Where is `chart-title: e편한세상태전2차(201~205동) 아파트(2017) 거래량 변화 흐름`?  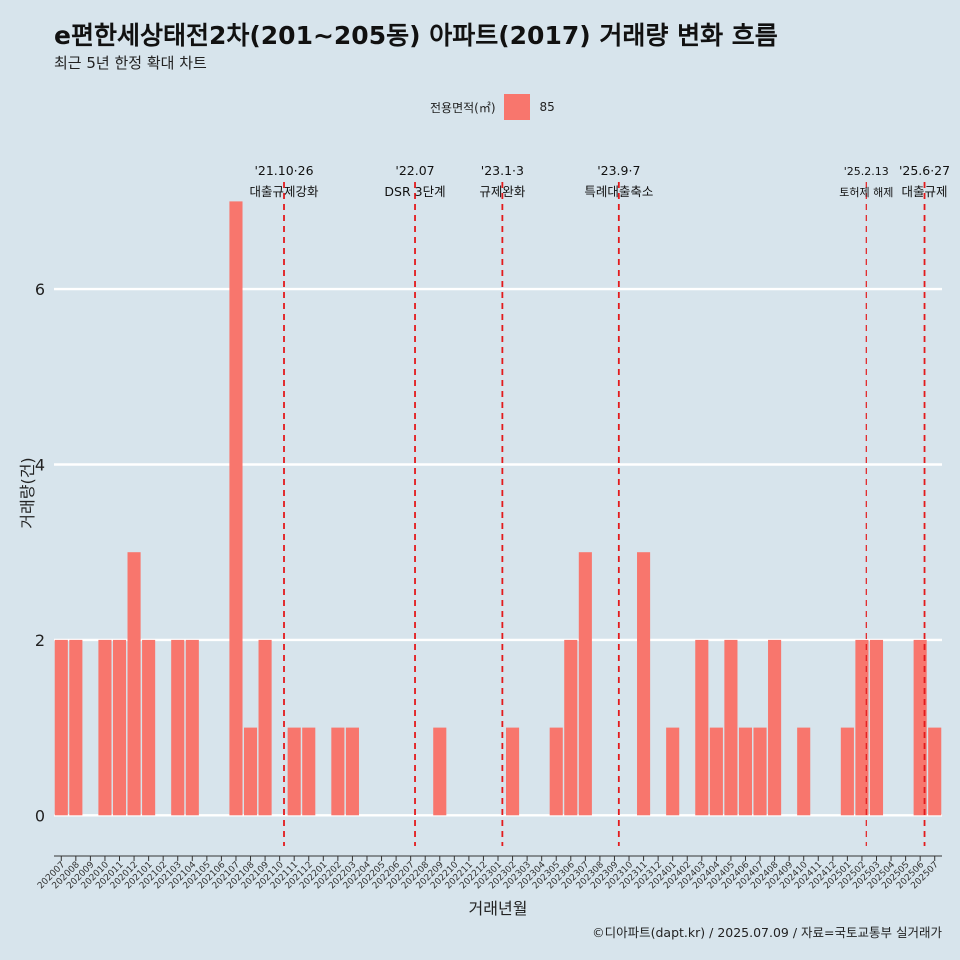
chart-title: e편한세상태전2차(201~205동) 아파트(2017) 거래량 변화 흐름 is located at coordinates (416, 35).